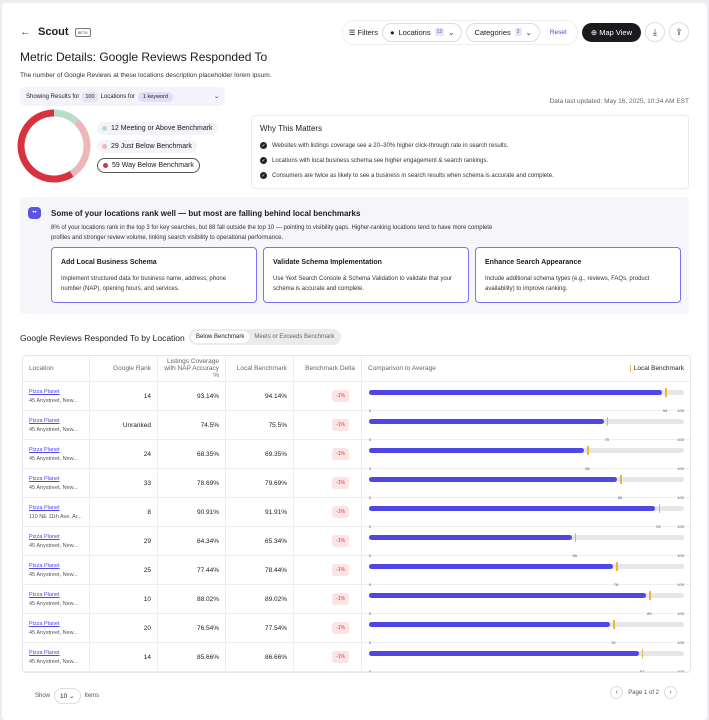 Image resolution: width=709 pixels, height=720 pixels. Describe the element at coordinates (558, 32) in the screenshot. I see `reset-button: Reset` at that location.